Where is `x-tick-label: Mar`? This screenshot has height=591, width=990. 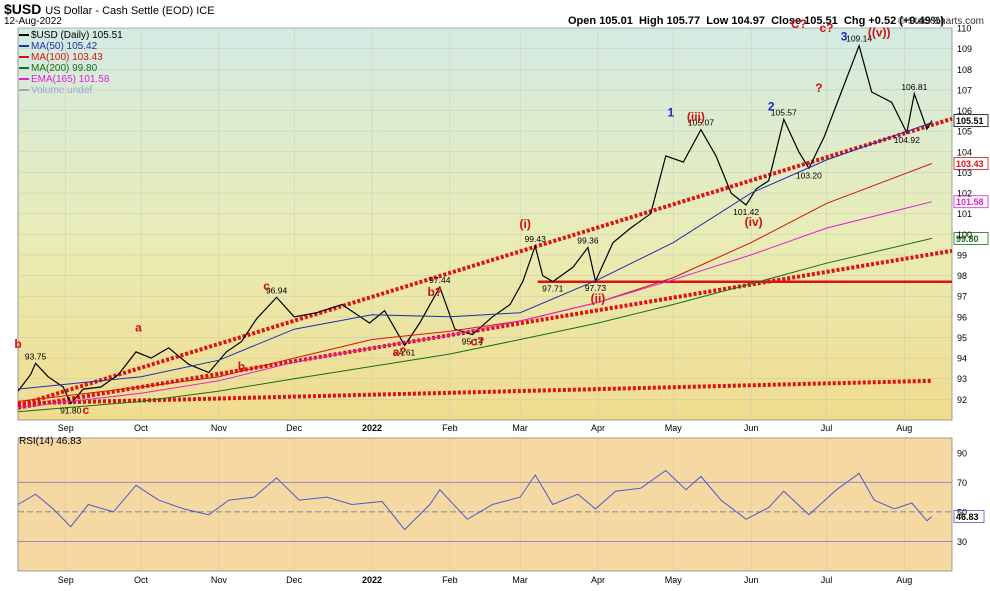 x-tick-label: Mar is located at coordinates (520, 428).